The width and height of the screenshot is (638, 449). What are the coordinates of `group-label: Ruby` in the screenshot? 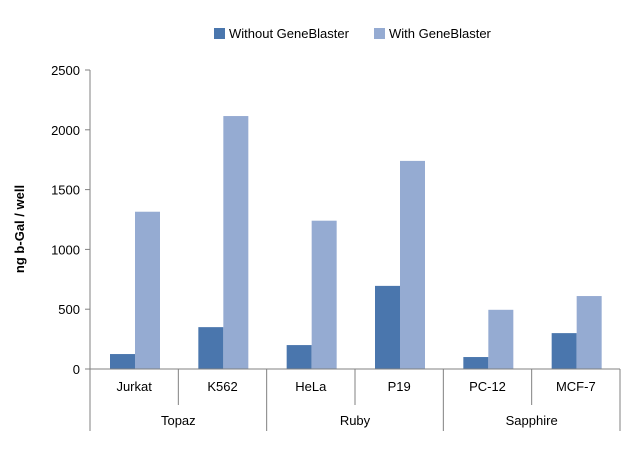 It's located at (355, 420).